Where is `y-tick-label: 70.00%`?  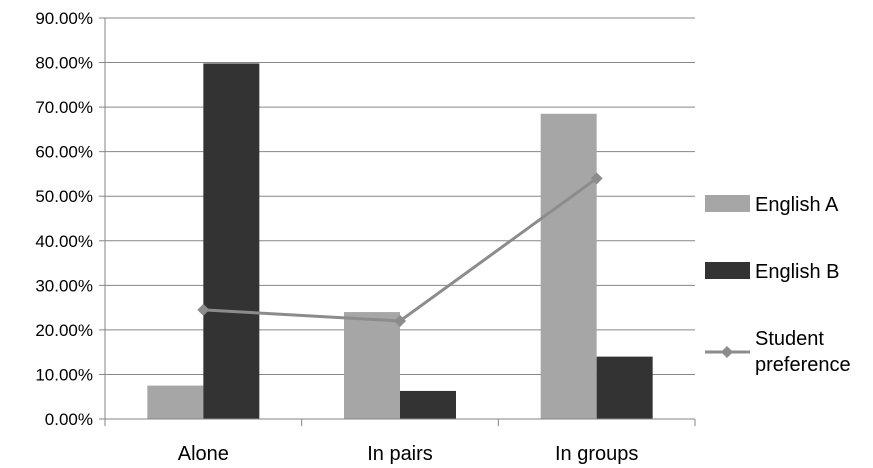 y-tick-label: 70.00% is located at coordinates (64, 107).